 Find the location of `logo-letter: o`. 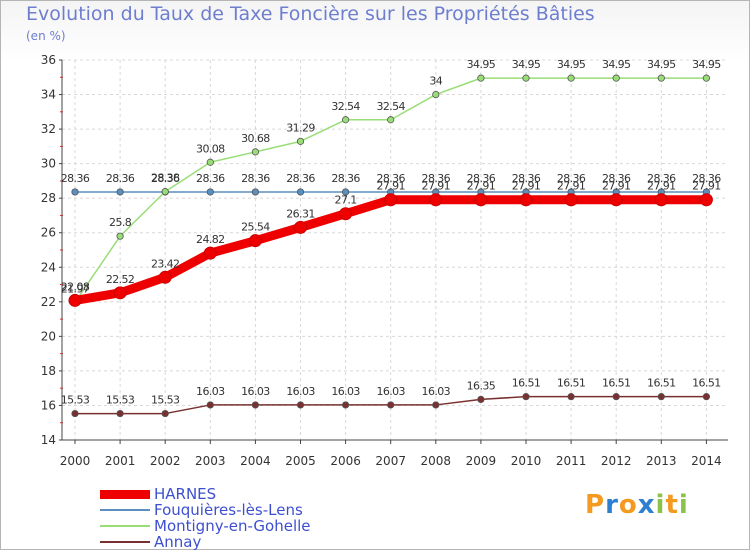

logo-letter: o is located at coordinates (628, 505).